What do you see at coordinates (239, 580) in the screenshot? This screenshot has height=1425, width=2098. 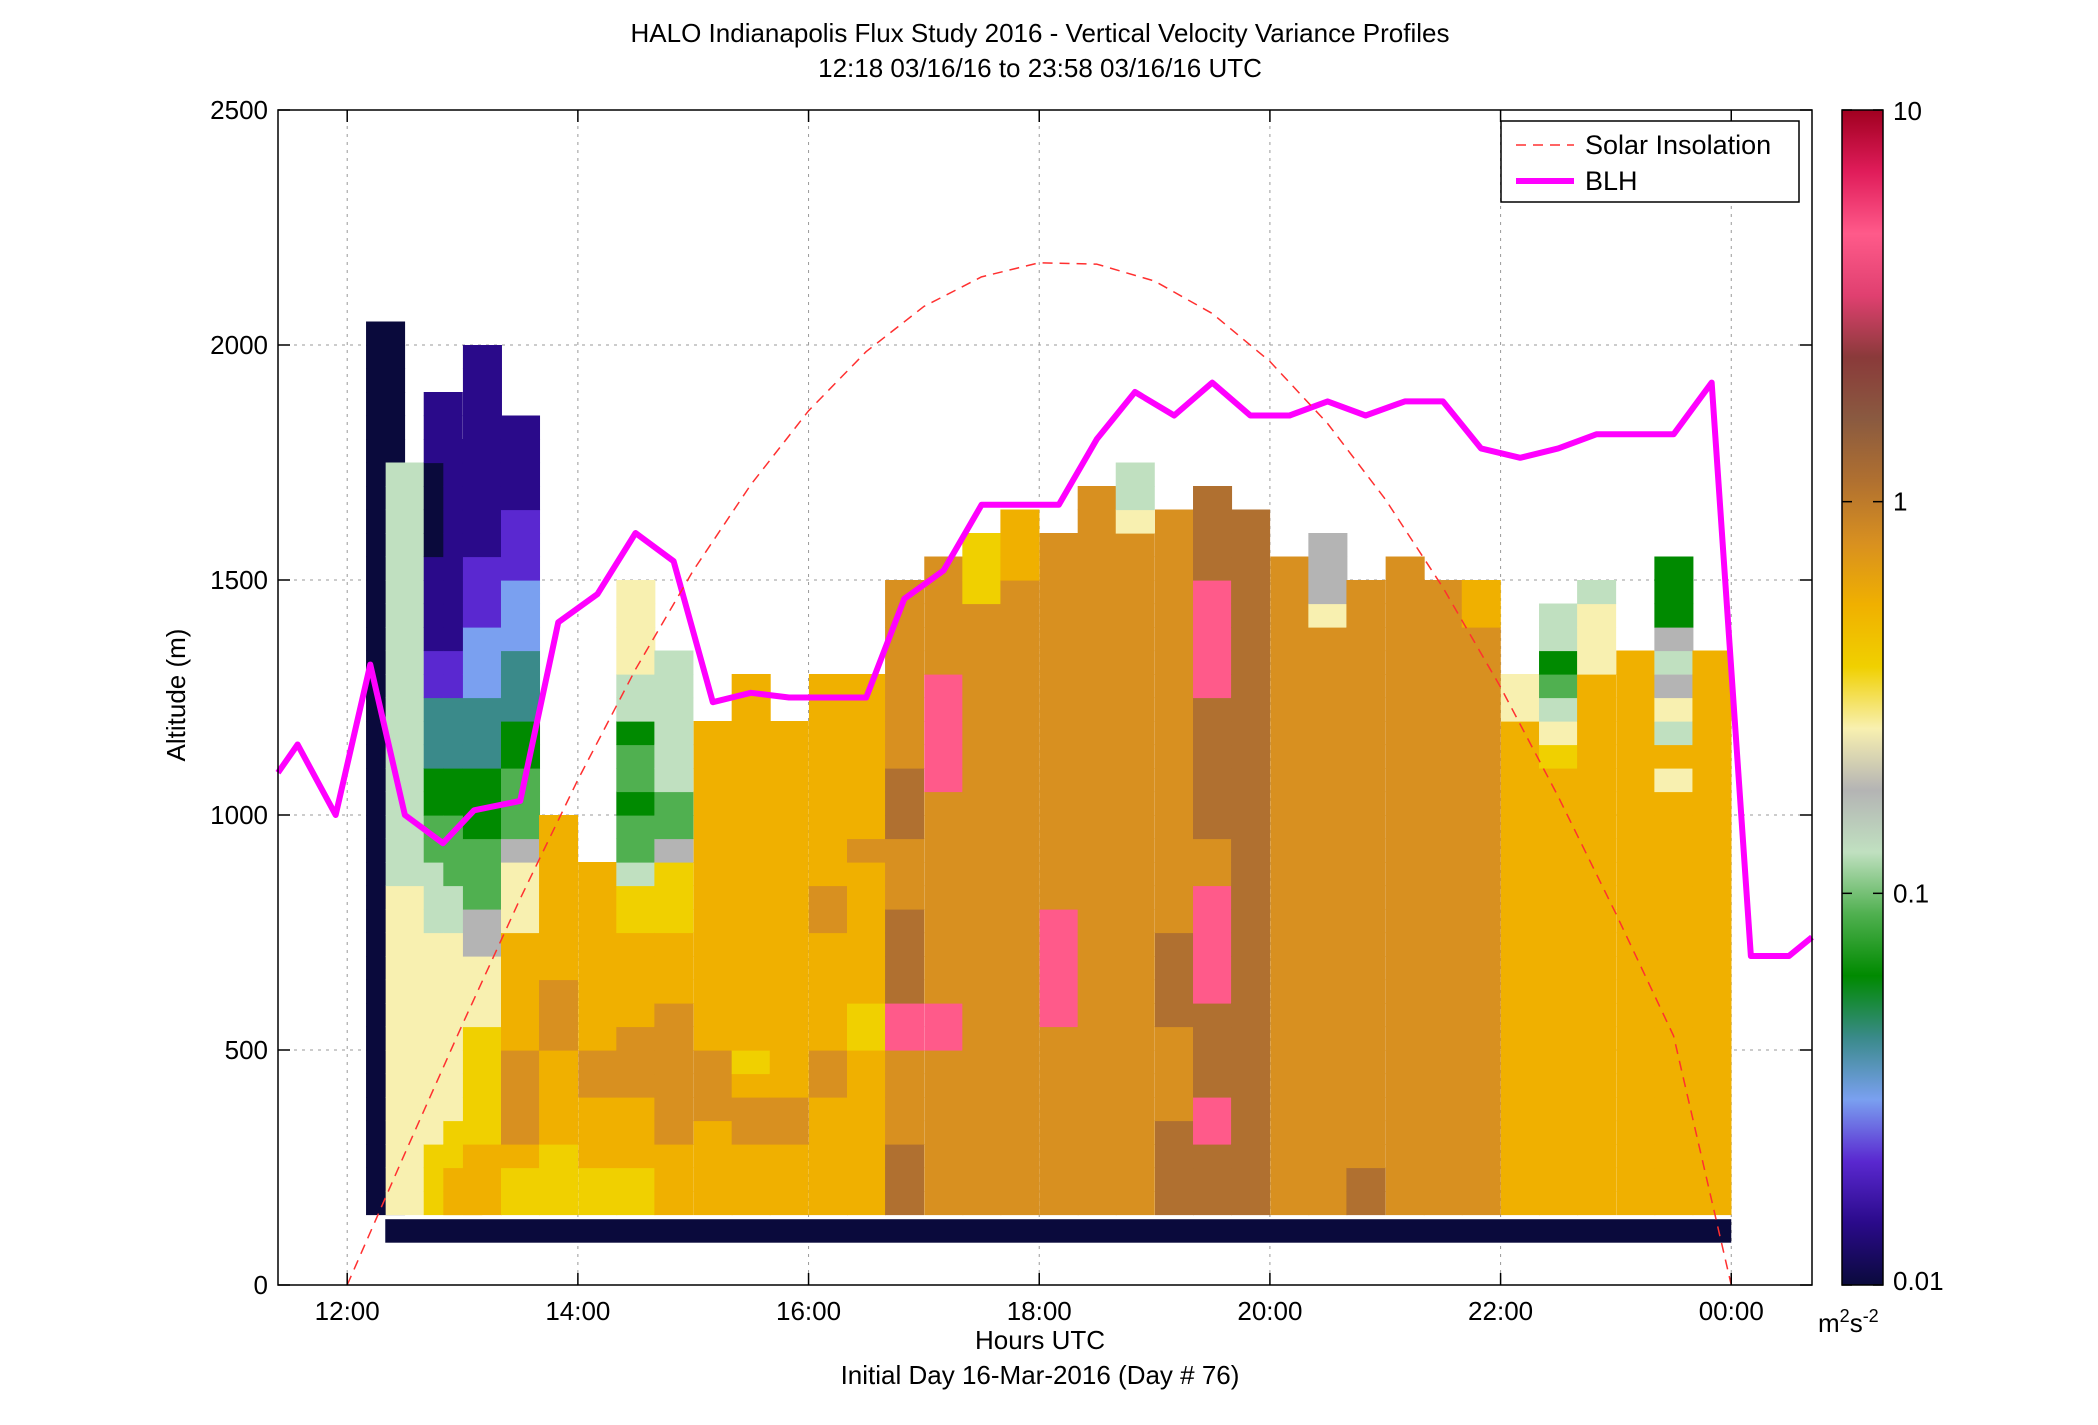 I see `y-tick-label: 1500` at bounding box center [239, 580].